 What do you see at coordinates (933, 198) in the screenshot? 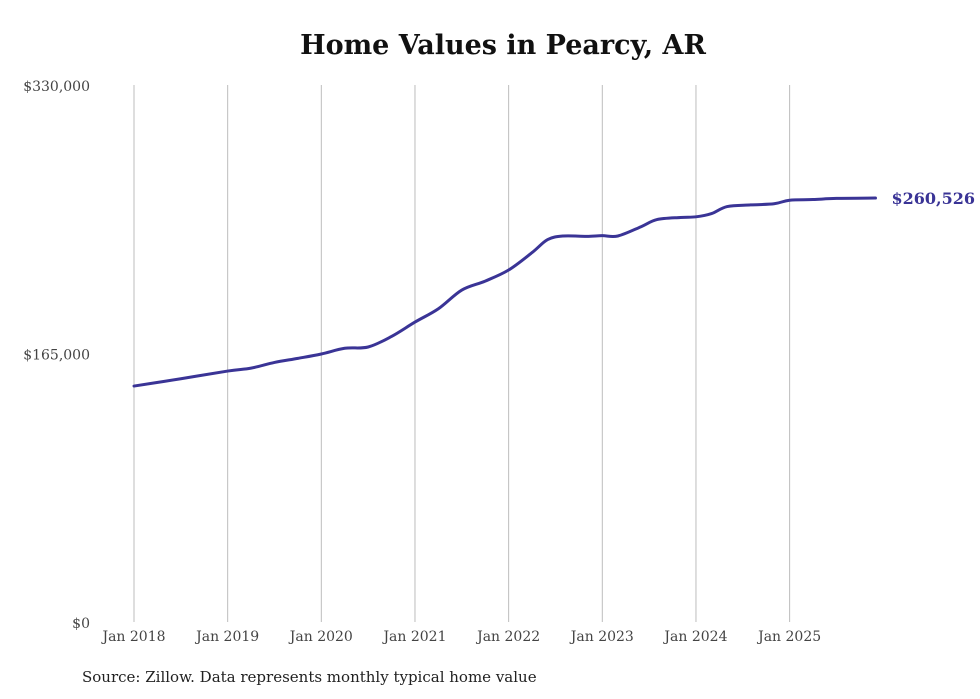
I see `end-value-label: $260,526` at bounding box center [933, 198].